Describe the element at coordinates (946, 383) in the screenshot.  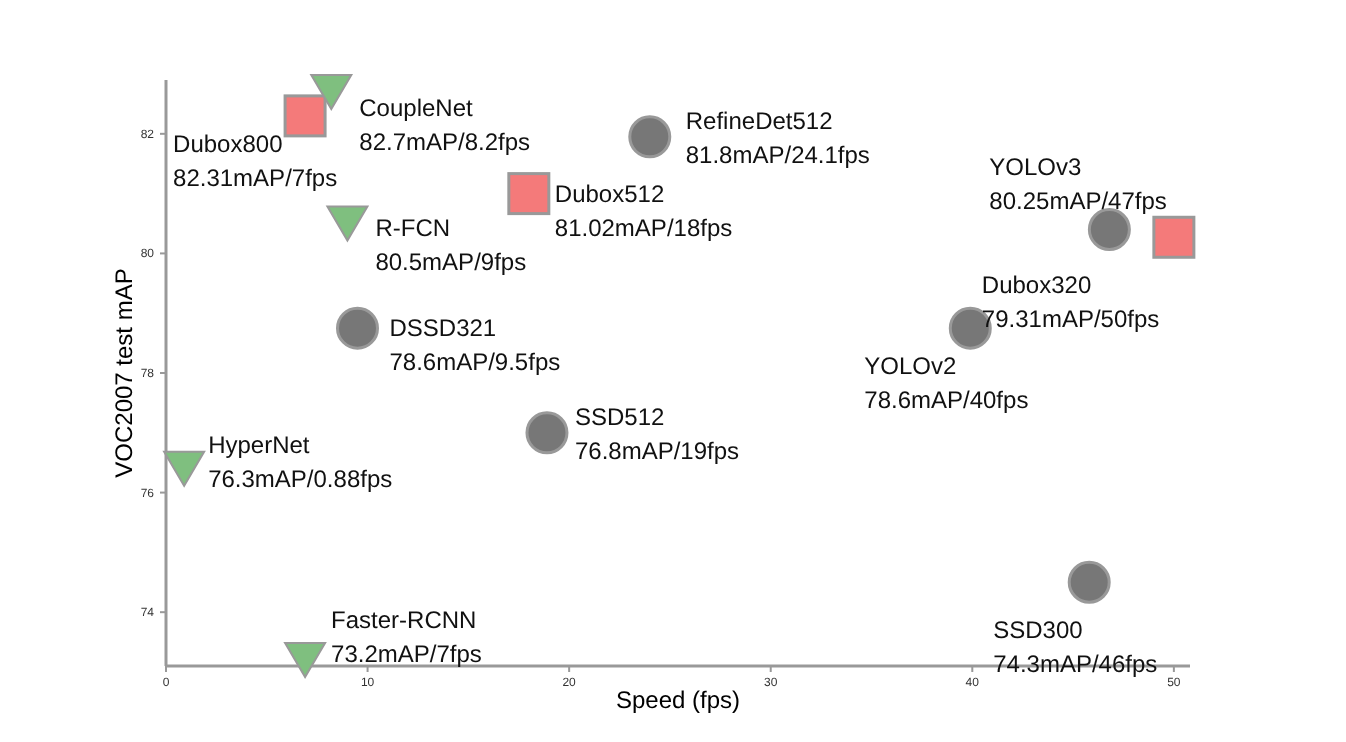
I see `annotation: YOLOv2 78.6mAP/40fps` at that location.